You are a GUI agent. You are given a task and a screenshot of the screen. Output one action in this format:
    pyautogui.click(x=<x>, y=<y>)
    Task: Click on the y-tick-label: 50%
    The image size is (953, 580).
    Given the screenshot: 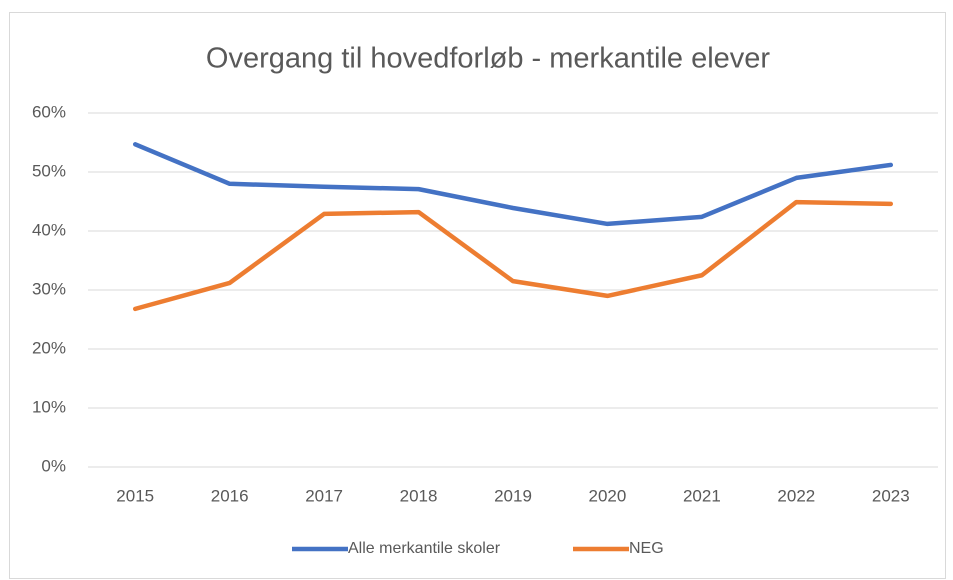 What is the action you would take?
    pyautogui.click(x=49, y=170)
    